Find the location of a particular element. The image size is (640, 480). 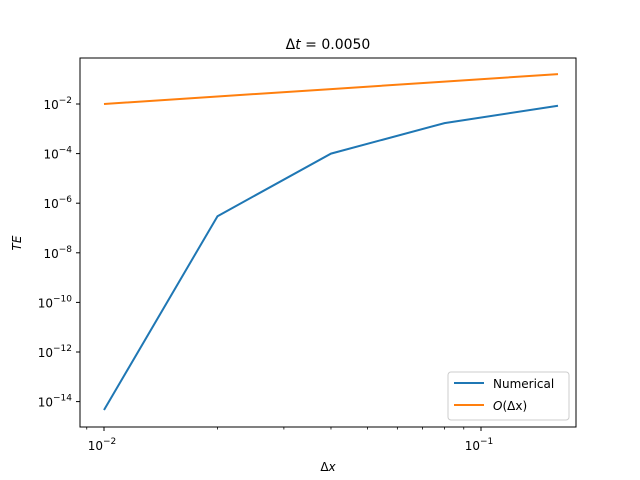

x-tick-label: 10⁻² is located at coordinates (102, 445).